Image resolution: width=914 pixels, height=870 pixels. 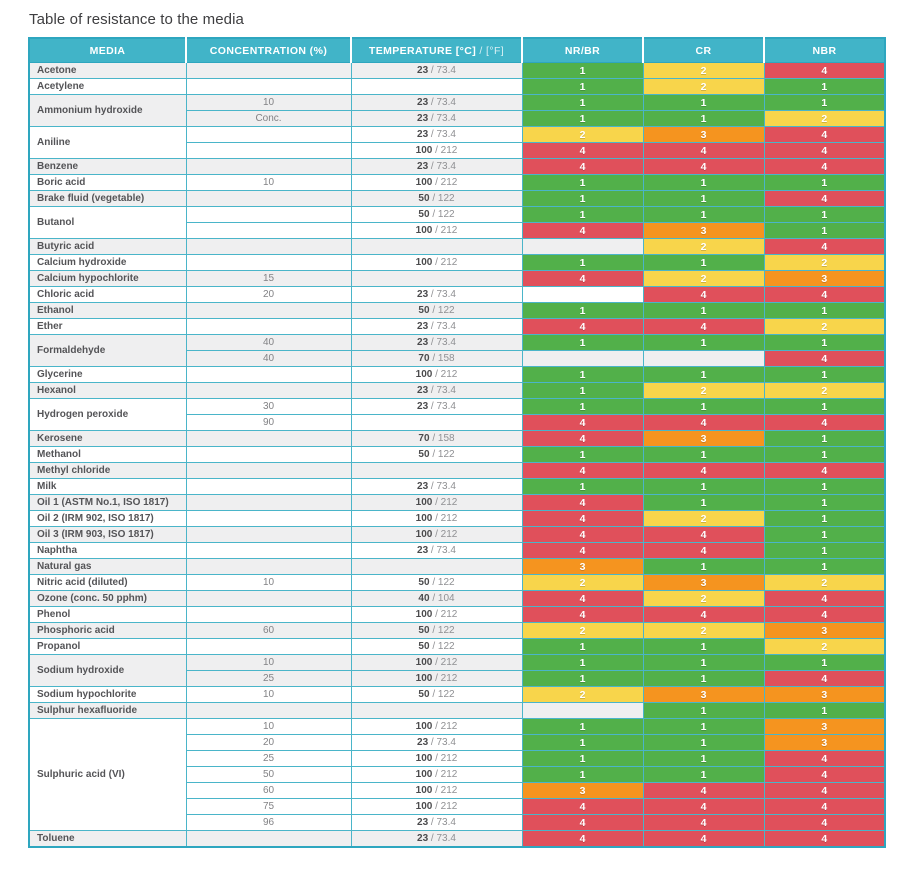 I want to click on table-row: Milk 23 / 73.4 1 1 1, so click(x=457, y=486).